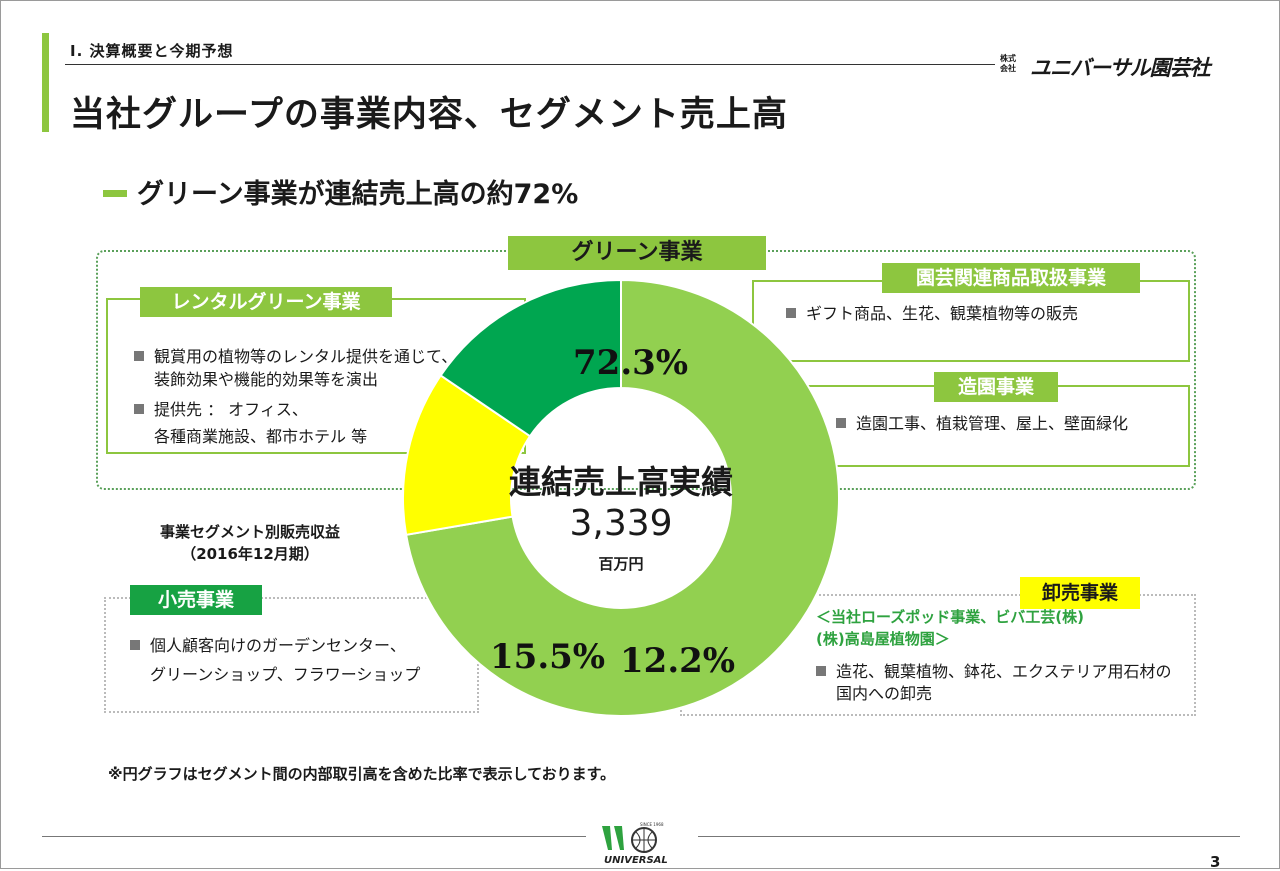 The width and height of the screenshot is (1280, 871). What do you see at coordinates (221, 410) in the screenshot?
I see `rental-bullet-2: 提供先 ： オフィス、` at bounding box center [221, 410].